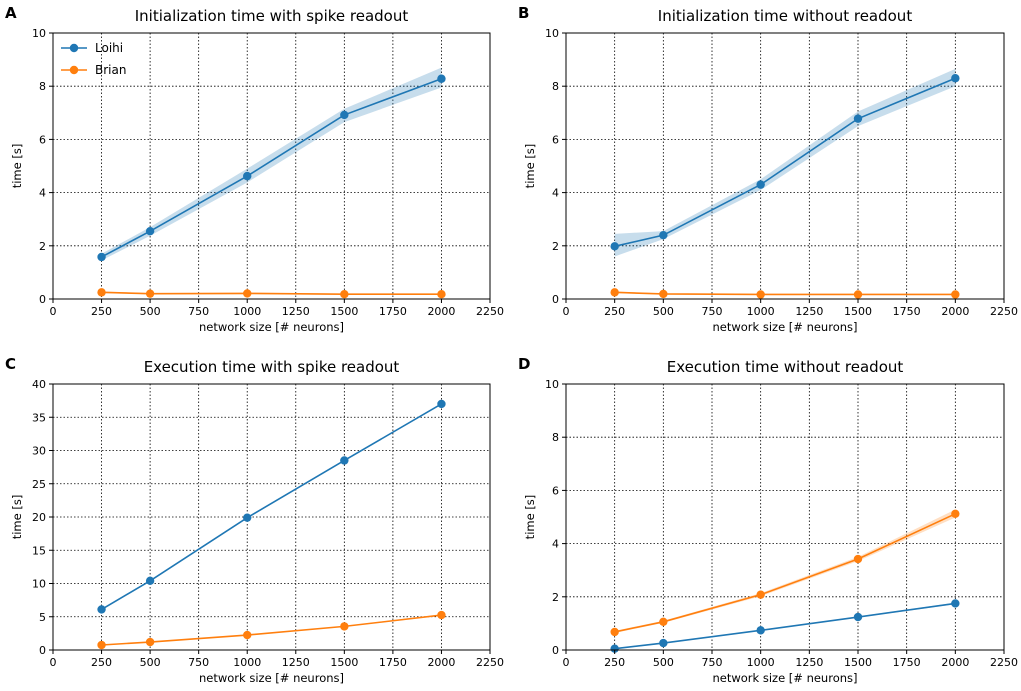 The image size is (1021, 691). Describe the element at coordinates (555, 139) in the screenshot. I see `y-tick-label: 6` at that location.